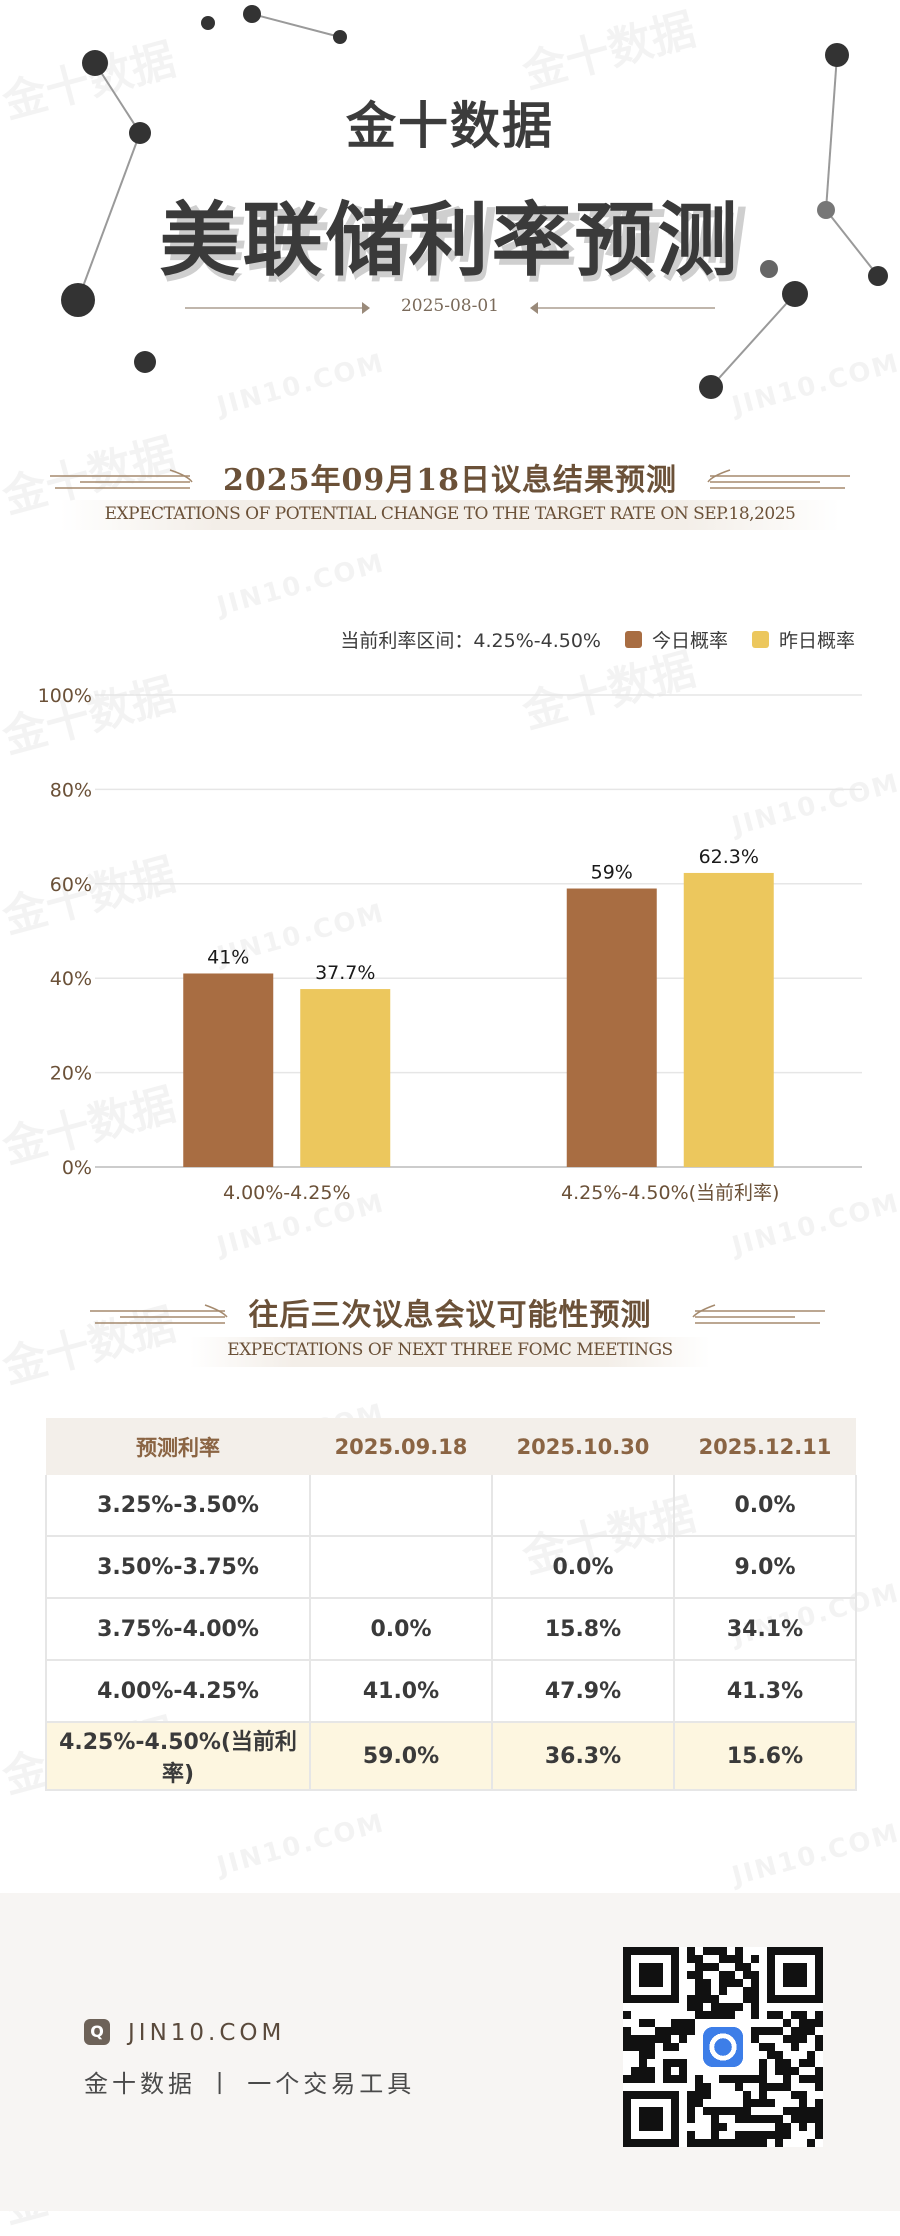  What do you see at coordinates (583, 1629) in the screenshot?
I see `table-cell: 15.8%` at bounding box center [583, 1629].